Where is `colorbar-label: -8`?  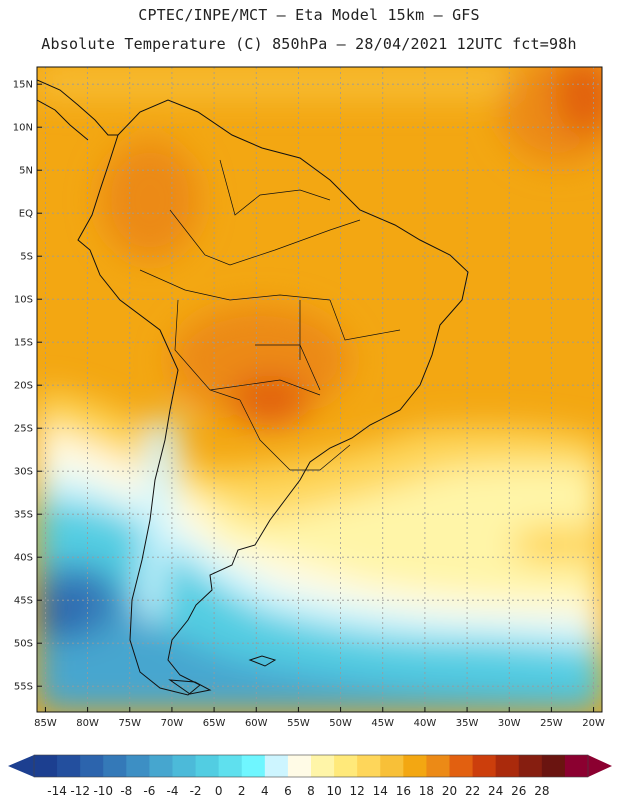 colorbar-label: -8 is located at coordinates (126, 791).